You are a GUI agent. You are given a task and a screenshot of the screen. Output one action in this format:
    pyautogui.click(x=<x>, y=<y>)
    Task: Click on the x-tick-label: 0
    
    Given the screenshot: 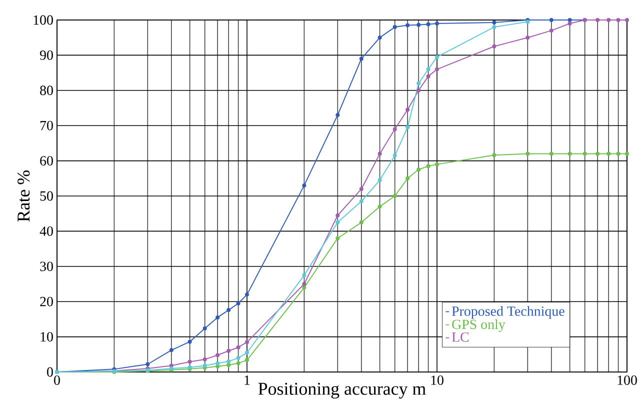 What is the action you would take?
    pyautogui.click(x=57, y=380)
    